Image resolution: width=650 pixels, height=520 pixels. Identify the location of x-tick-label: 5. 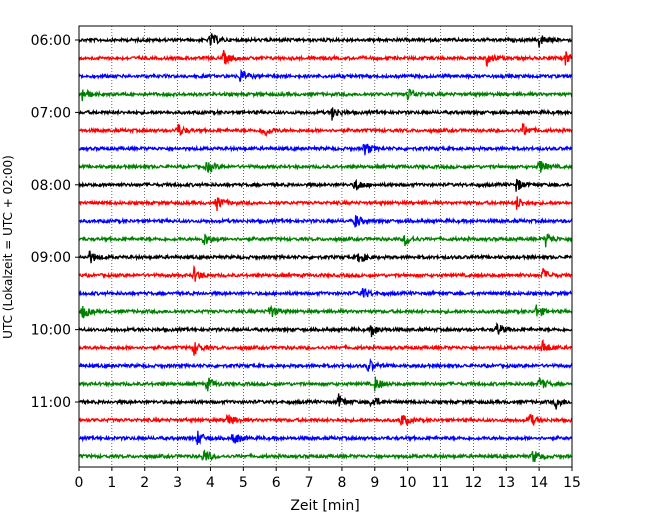
(243, 483).